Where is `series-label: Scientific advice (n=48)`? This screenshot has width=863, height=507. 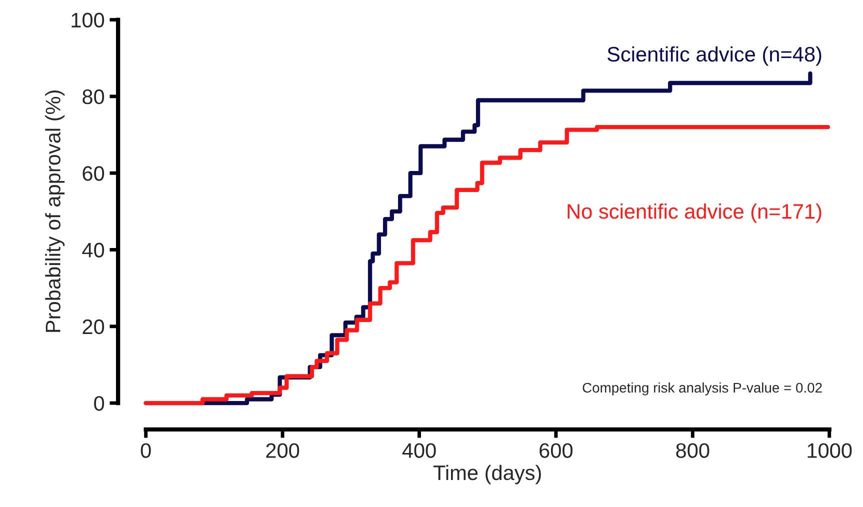
series-label: Scientific advice (n=48) is located at coordinates (715, 56).